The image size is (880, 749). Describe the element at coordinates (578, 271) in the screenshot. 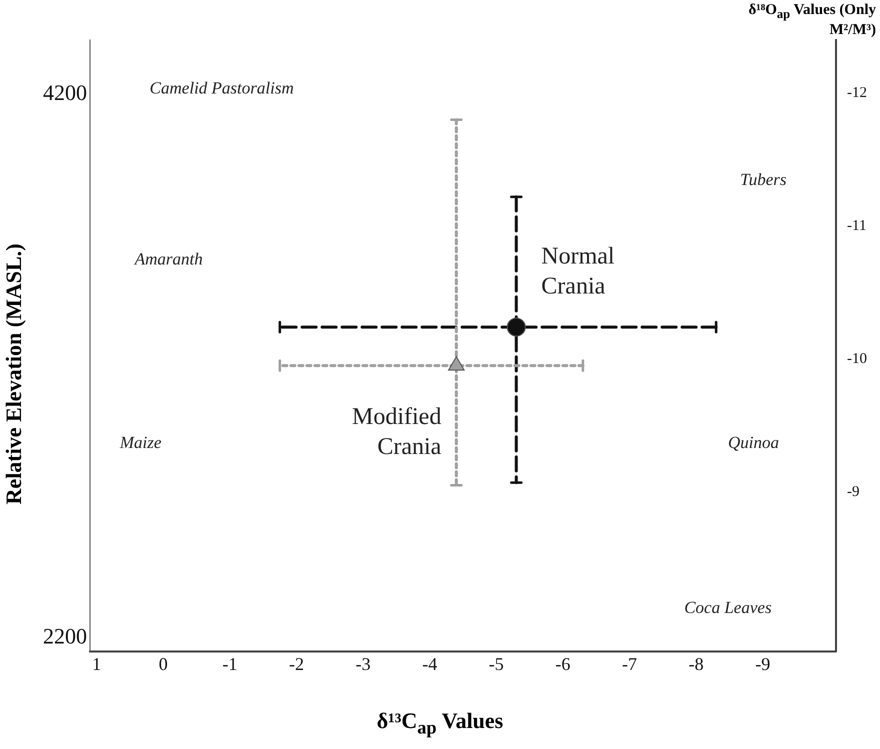

I see `series-label: Normal Crania` at that location.